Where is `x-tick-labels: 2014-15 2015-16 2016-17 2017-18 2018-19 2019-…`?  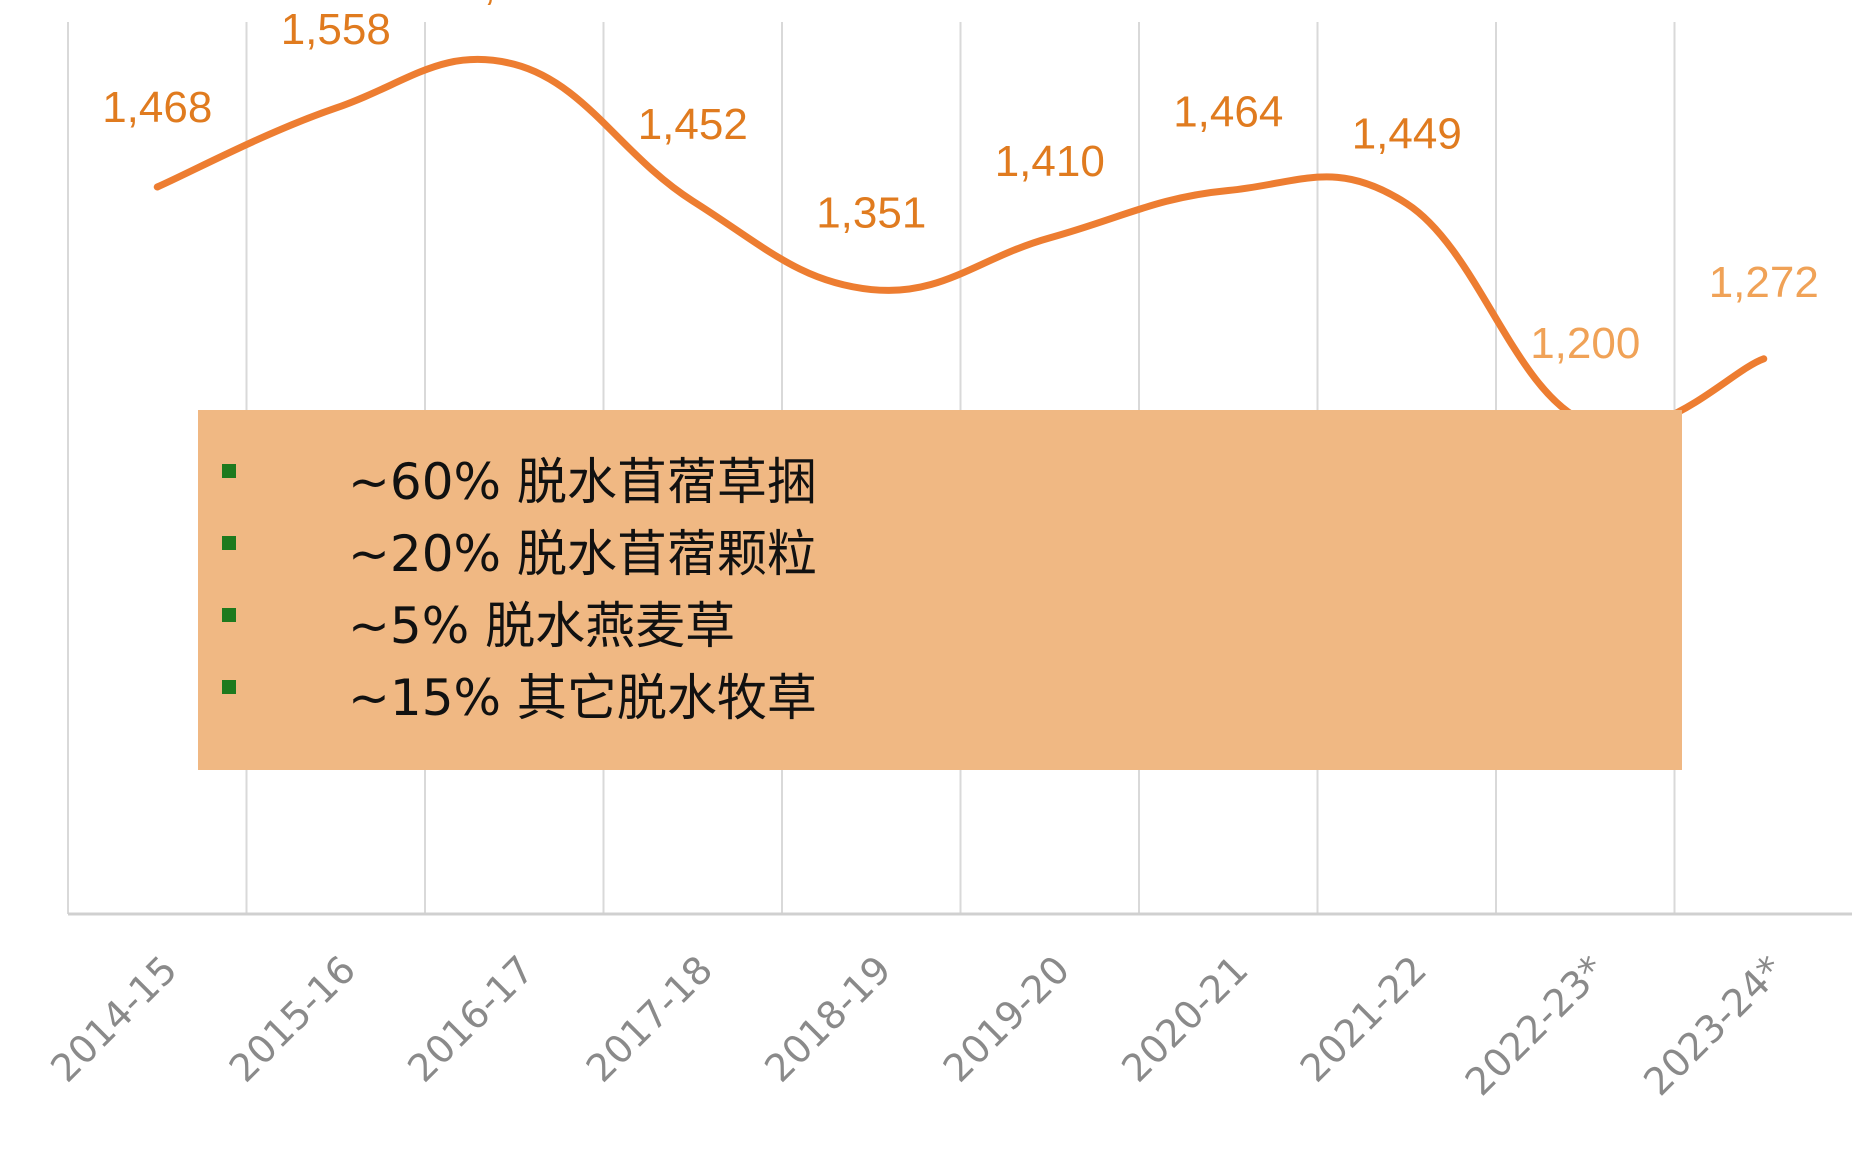 x-tick-labels: 2014-15 2015-16 2016-17 2017-18 2018-19 2019-… is located at coordinates (917, 1025).